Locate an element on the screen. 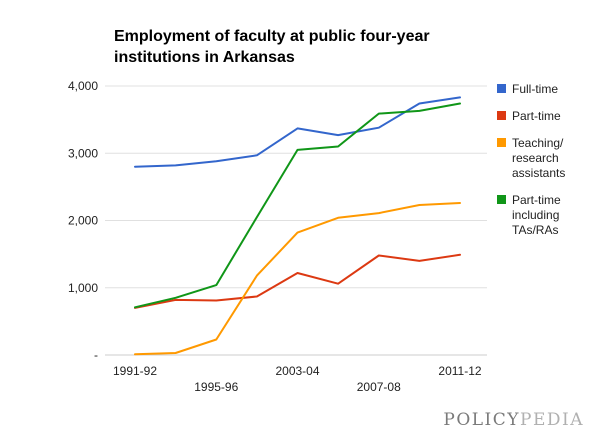 The height and width of the screenshot is (440, 596). legend-label: assistants is located at coordinates (538, 173).